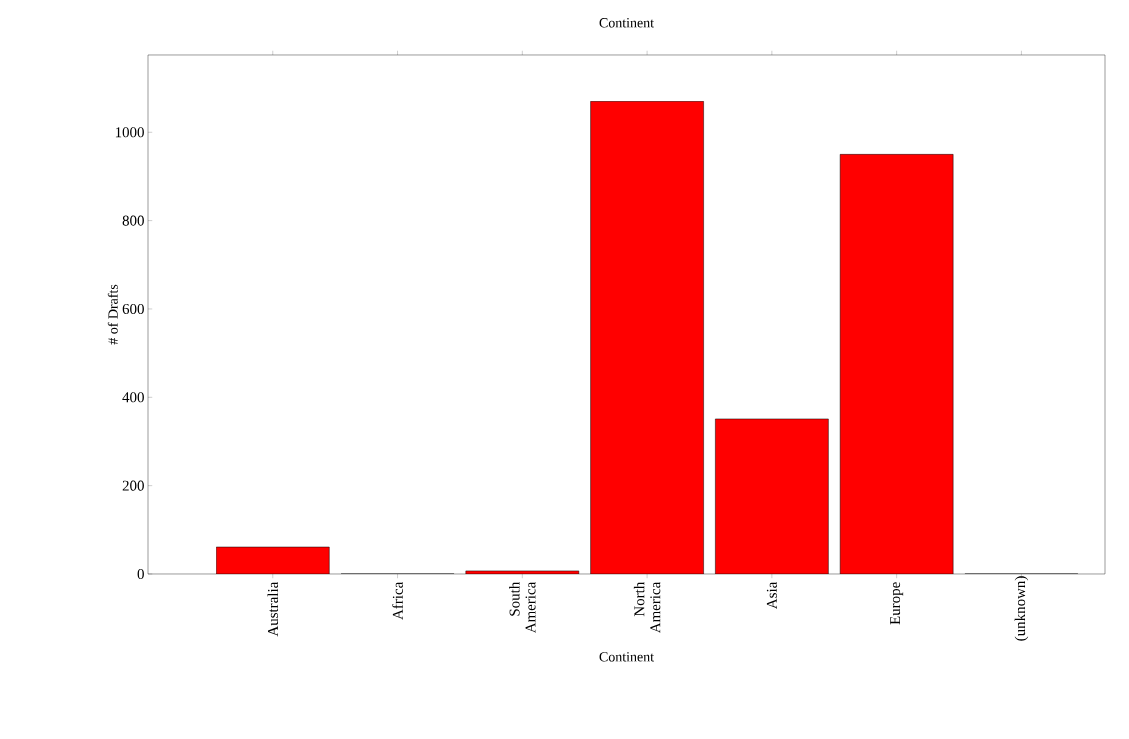  I want to click on chart-title: Continent, so click(626, 23).